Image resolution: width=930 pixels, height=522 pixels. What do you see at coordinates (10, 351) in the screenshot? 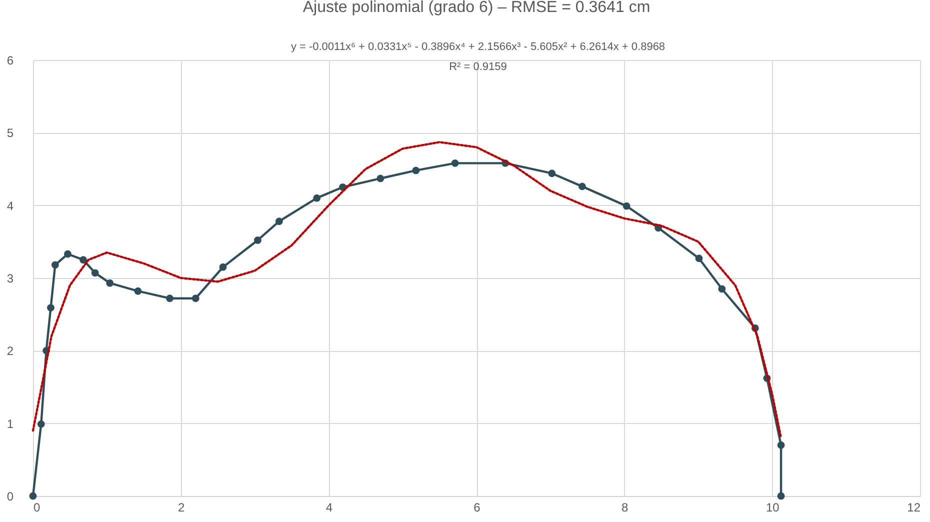
I see `y-tick-label: 2` at bounding box center [10, 351].